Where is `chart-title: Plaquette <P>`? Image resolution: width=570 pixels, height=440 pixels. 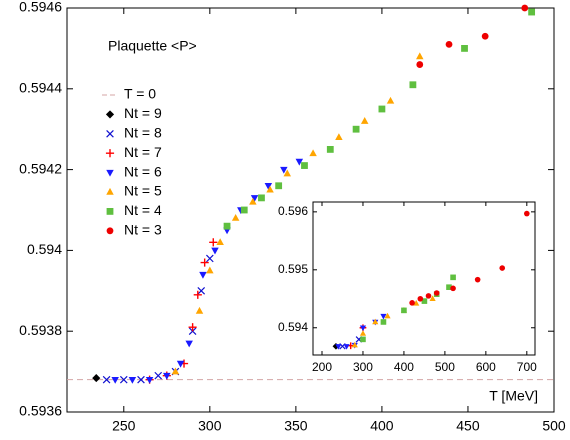
chart-title: Plaquette <P> is located at coordinates (152, 46).